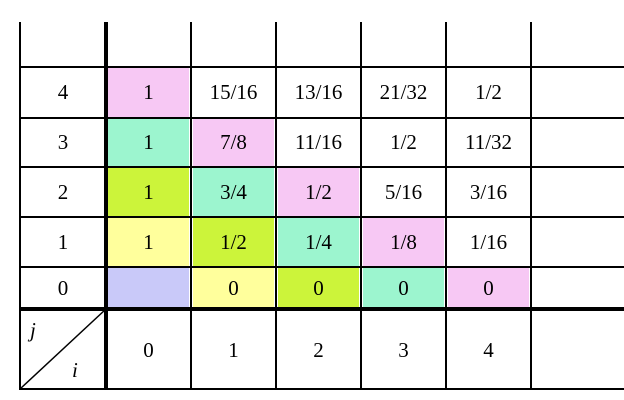  Describe the element at coordinates (233, 92) in the screenshot. I see `value-cell: 15/16` at that location.